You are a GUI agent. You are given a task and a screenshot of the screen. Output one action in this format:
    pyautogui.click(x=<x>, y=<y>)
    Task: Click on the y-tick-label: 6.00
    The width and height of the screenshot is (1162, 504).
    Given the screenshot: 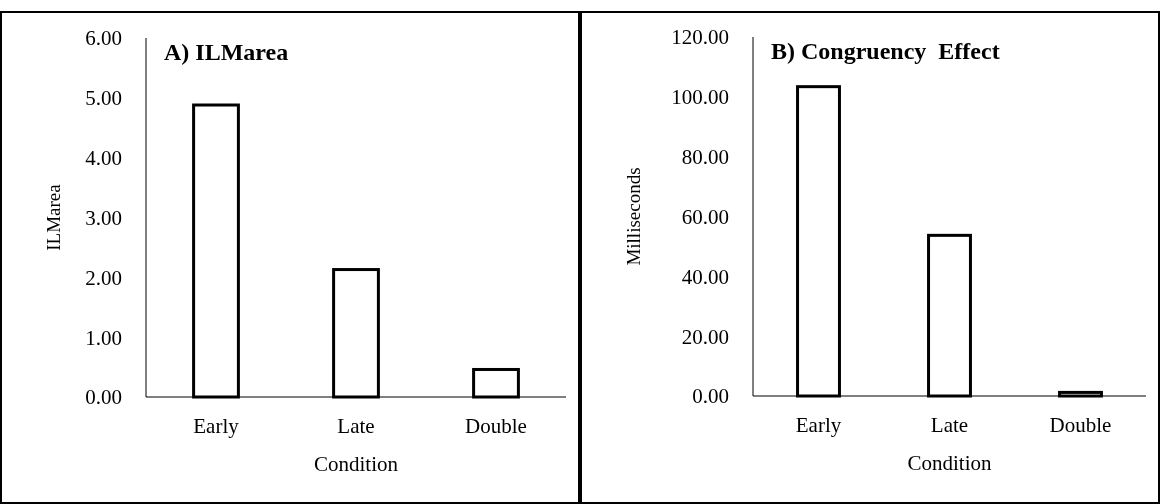 What is the action you would take?
    pyautogui.click(x=103, y=38)
    